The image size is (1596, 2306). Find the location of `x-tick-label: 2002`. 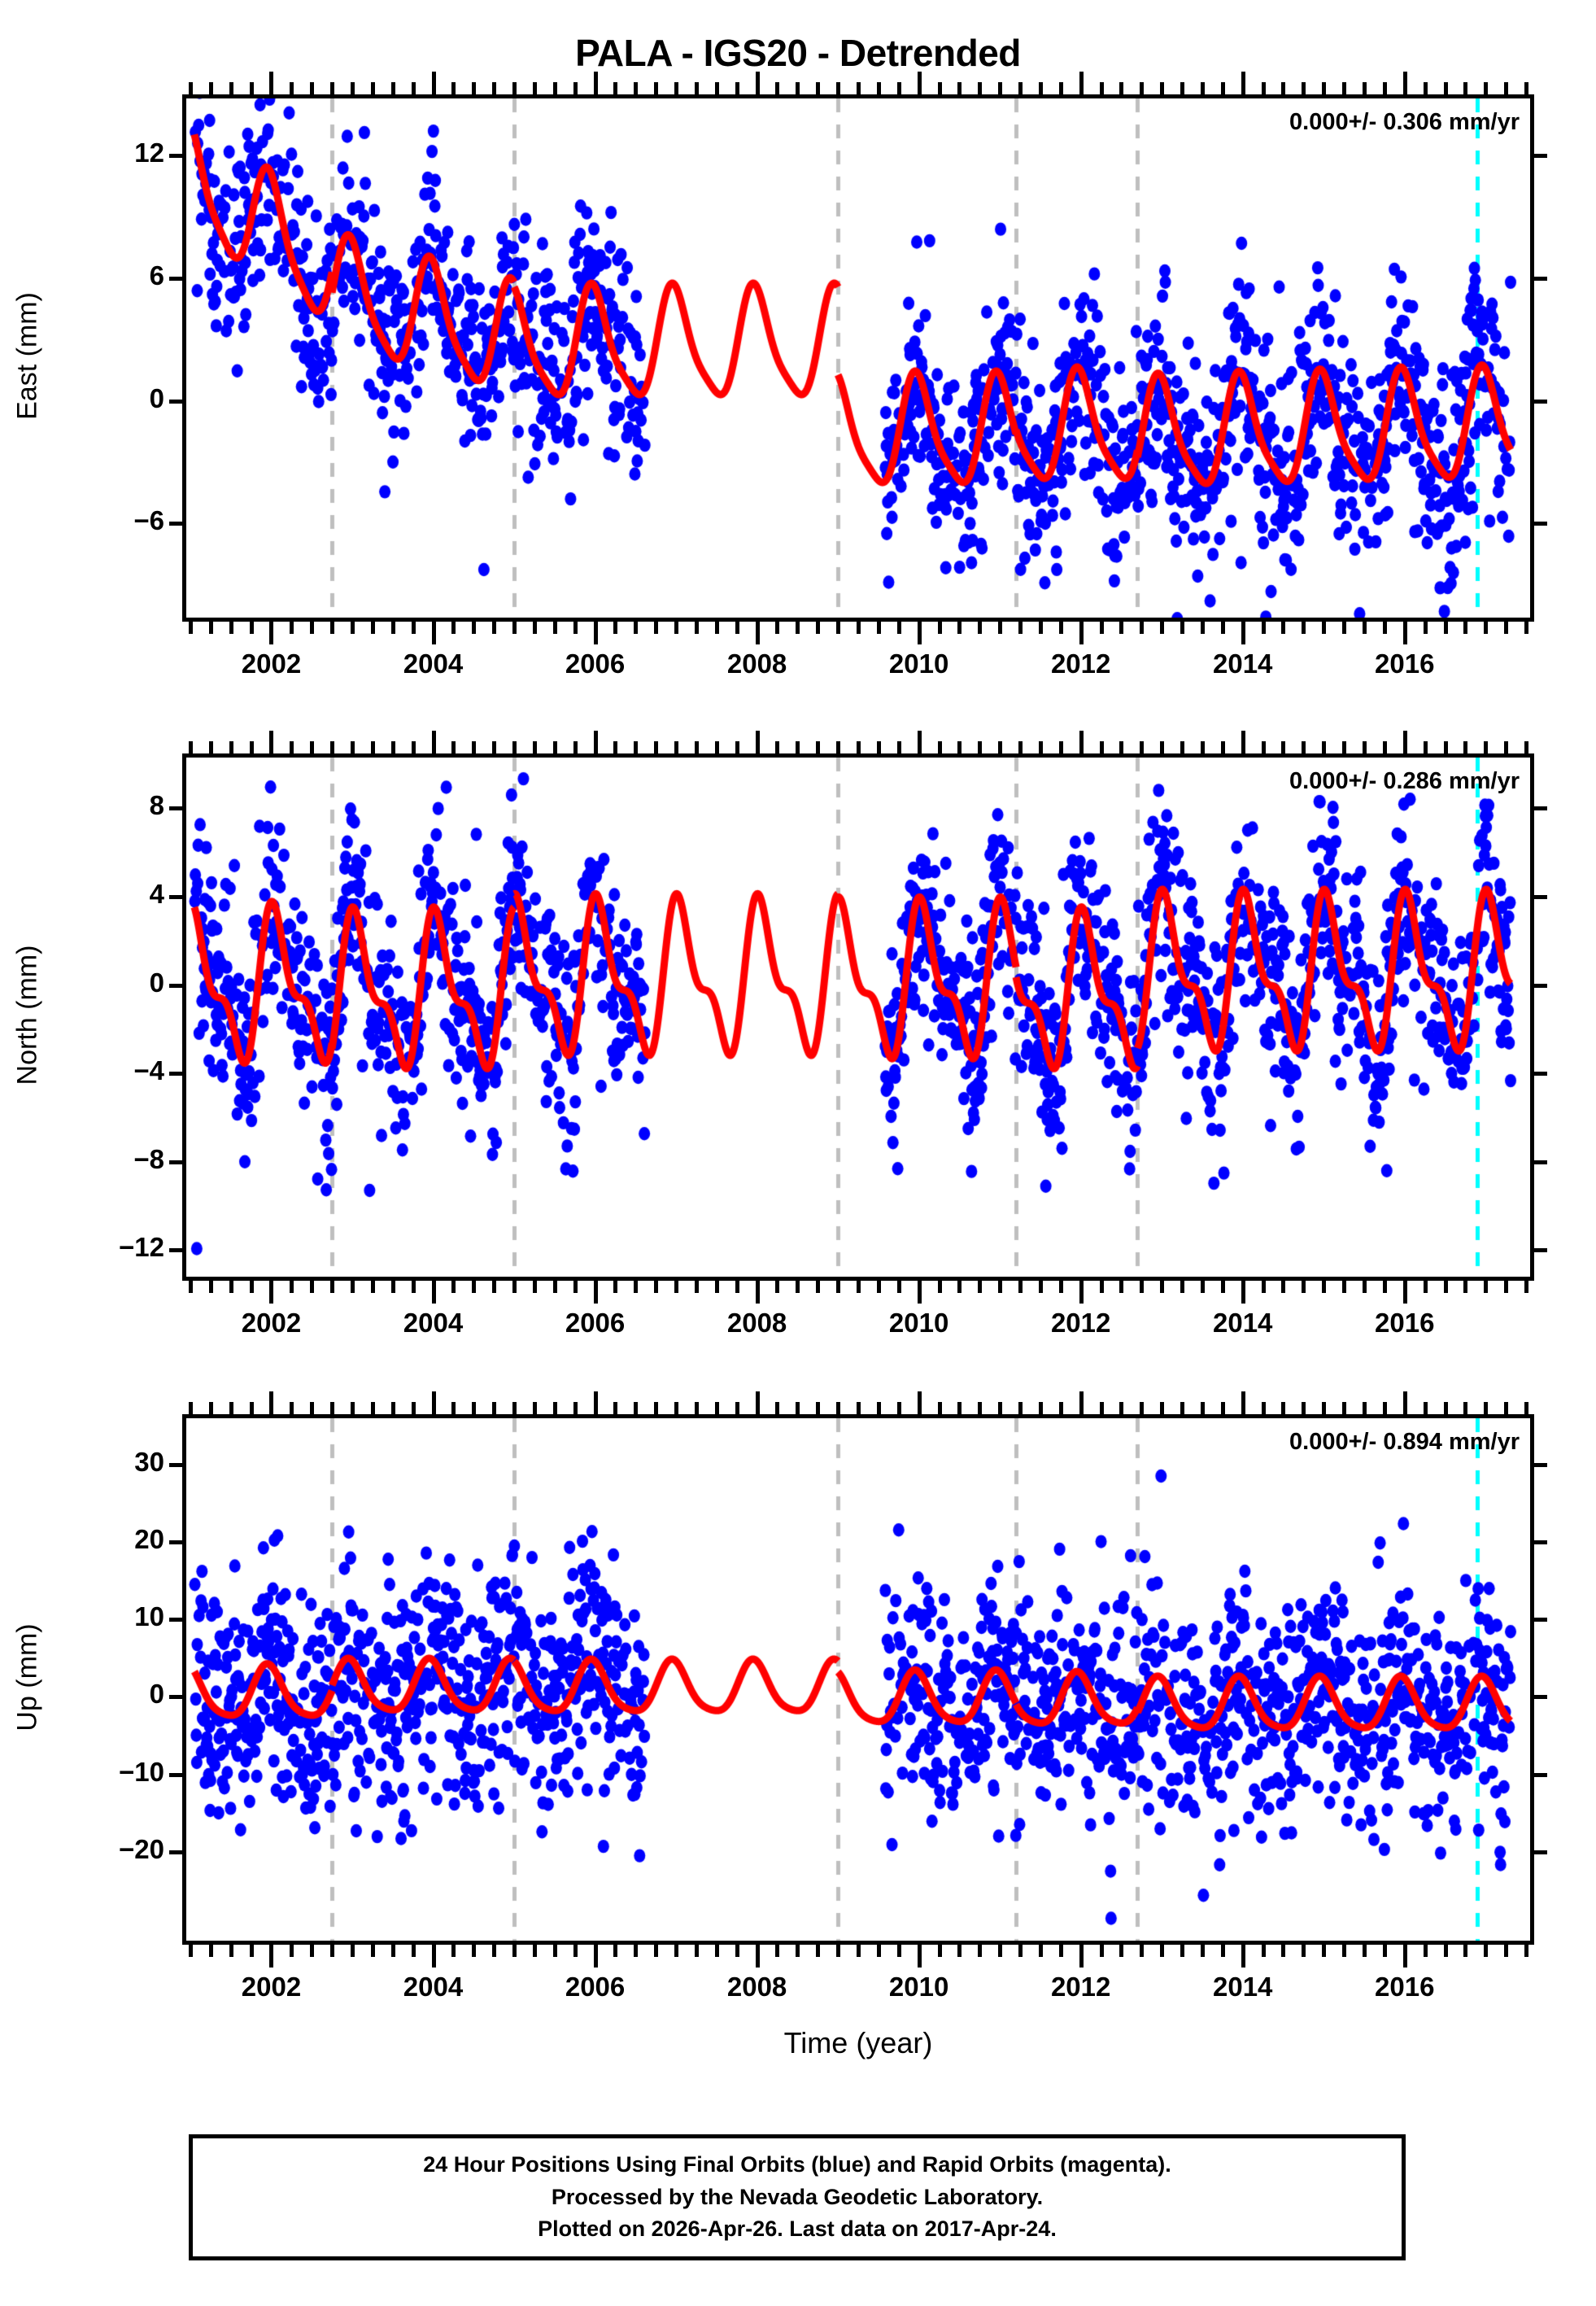

x-tick-label: 2002 is located at coordinates (271, 1987).